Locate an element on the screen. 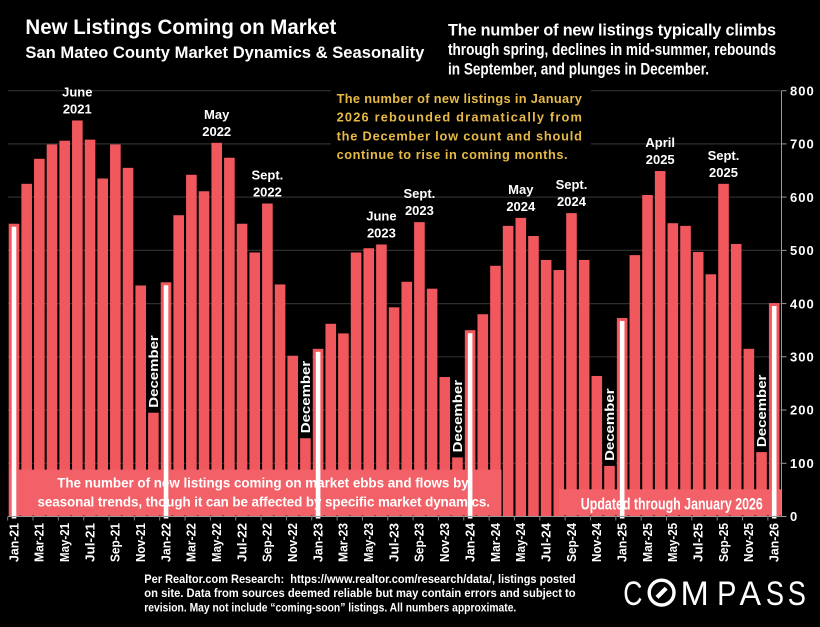 This screenshot has width=820, height=627. svg-text: Mar-21 is located at coordinates (40, 542).